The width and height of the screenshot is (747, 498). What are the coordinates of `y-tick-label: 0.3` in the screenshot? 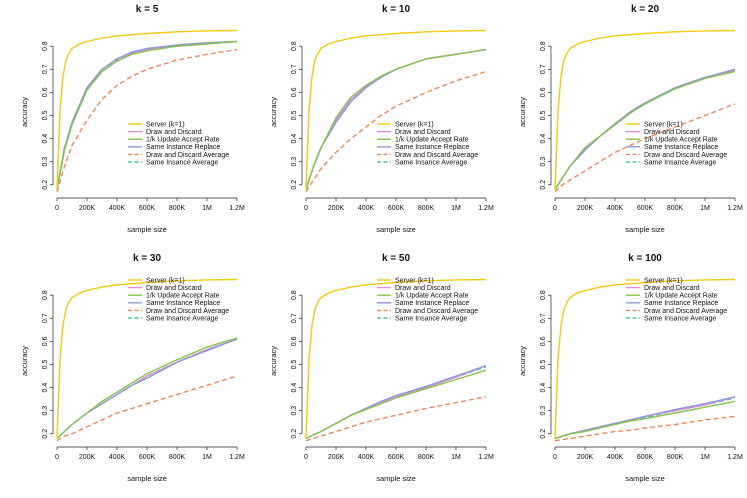 It's located at (45, 162).